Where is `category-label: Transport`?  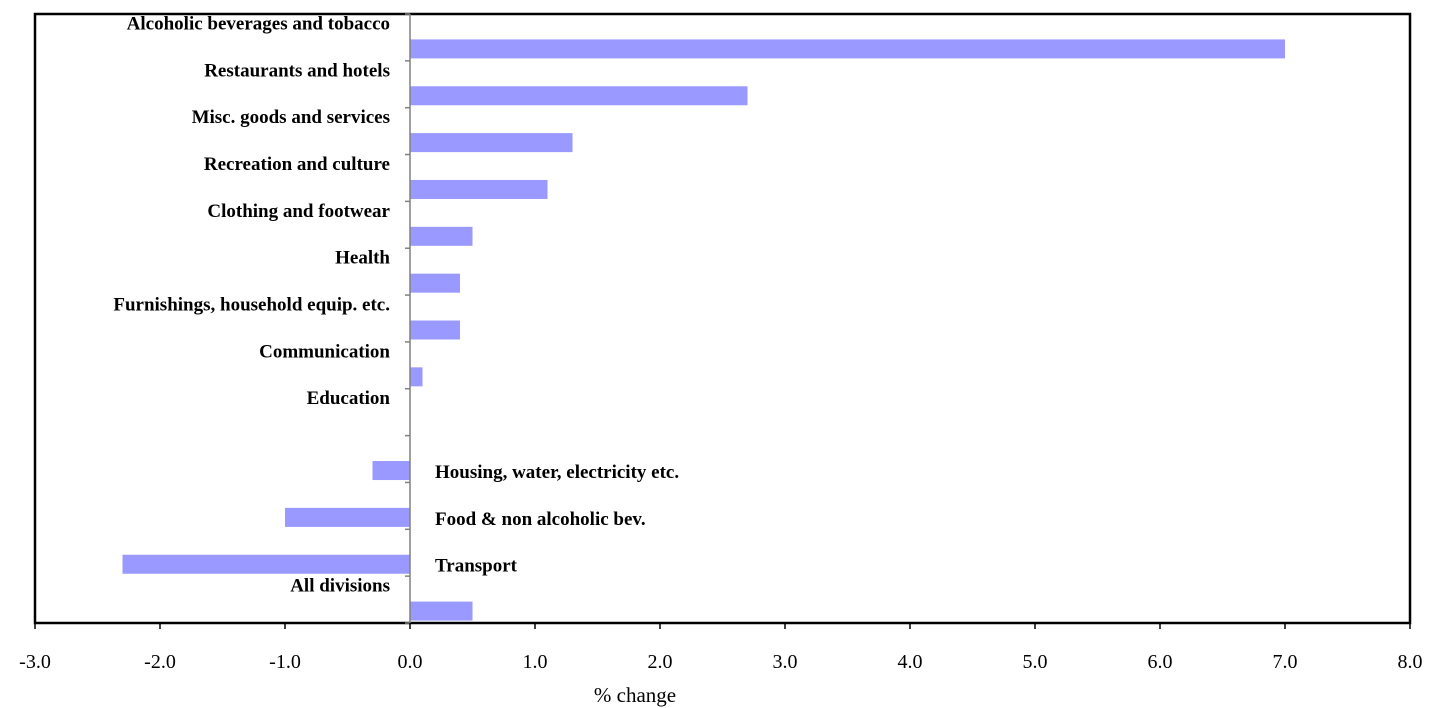 category-label: Transport is located at coordinates (476, 566).